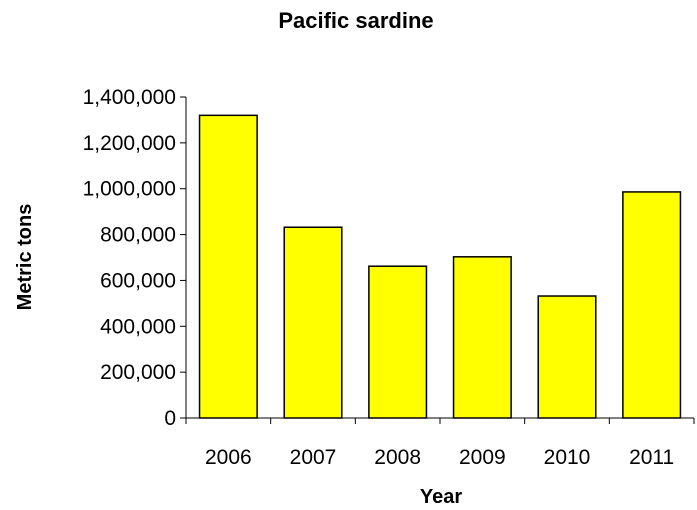  I want to click on y-tick-label: 400,000, so click(138, 326).